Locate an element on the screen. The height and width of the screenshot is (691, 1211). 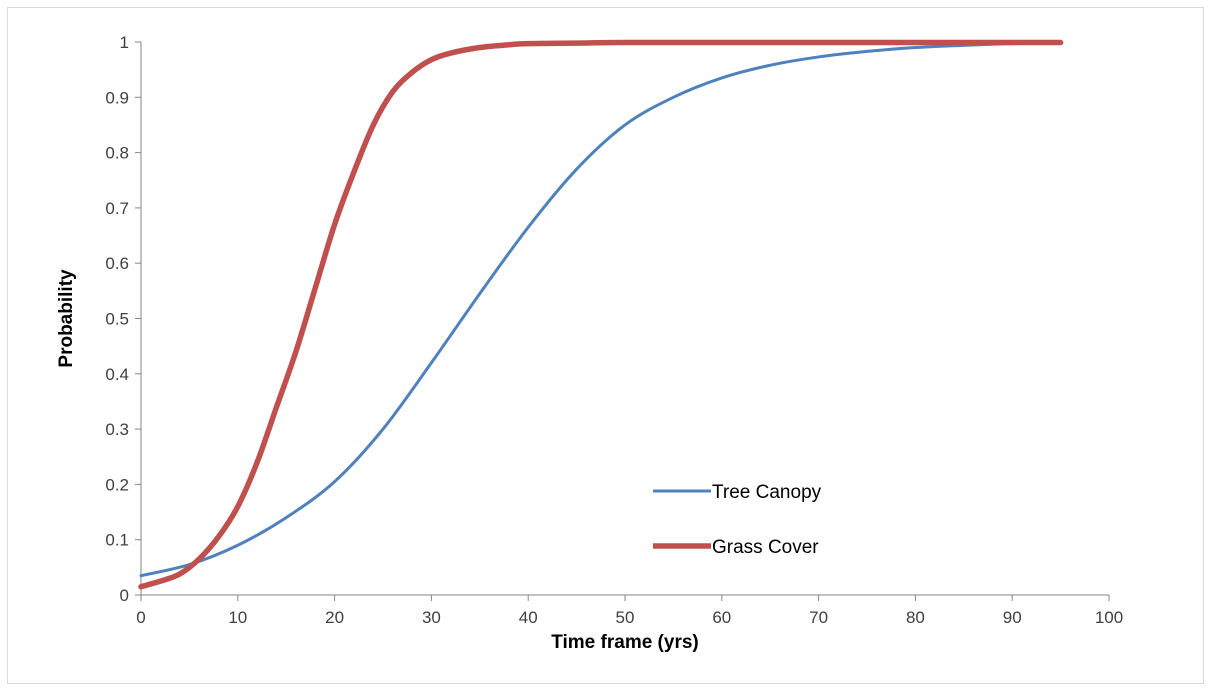
y-tick-label: 0 is located at coordinates (124, 595).